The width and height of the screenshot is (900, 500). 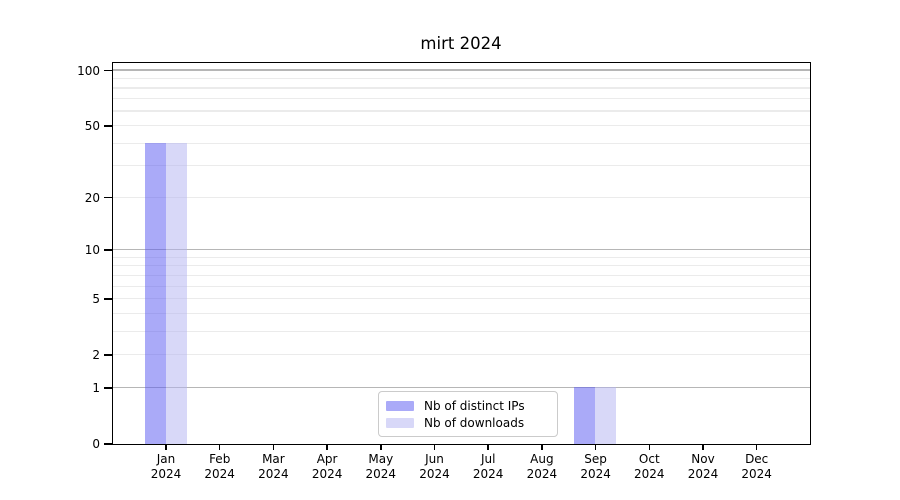 I want to click on x-tick-label-nov: Nov 2024, so click(x=703, y=467).